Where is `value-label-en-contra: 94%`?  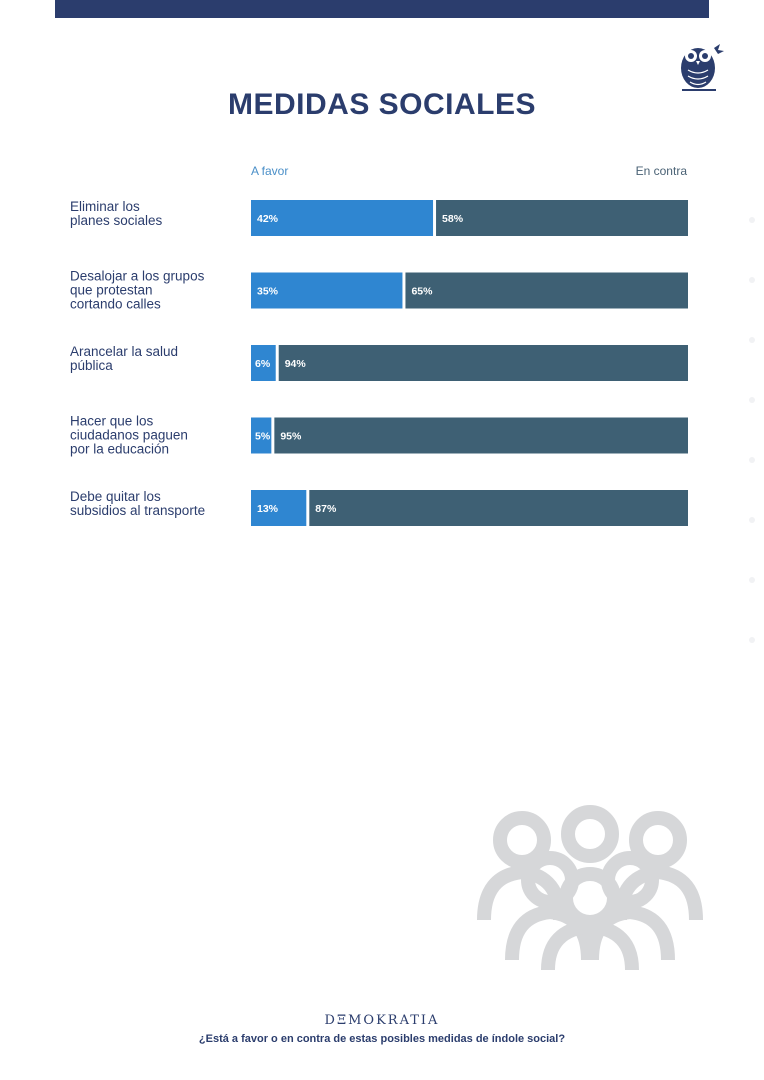
value-label-en-contra: 94% is located at coordinates (296, 364).